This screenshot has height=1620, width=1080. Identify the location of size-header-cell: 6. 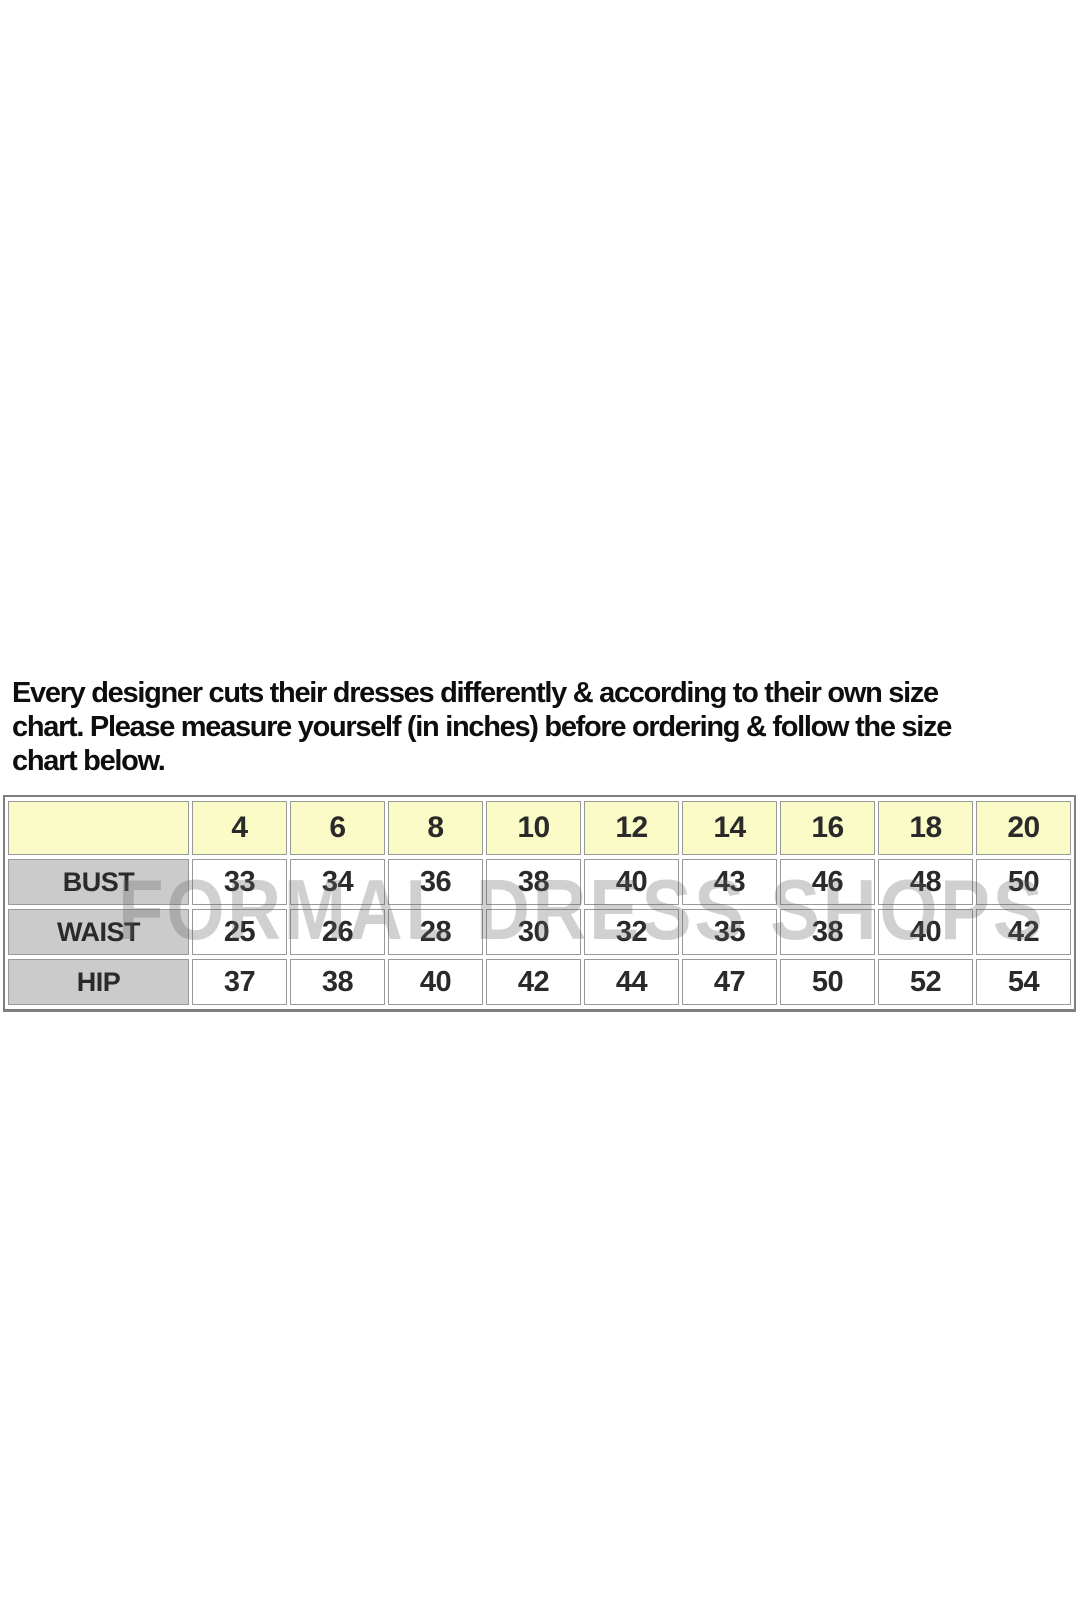
(337, 828).